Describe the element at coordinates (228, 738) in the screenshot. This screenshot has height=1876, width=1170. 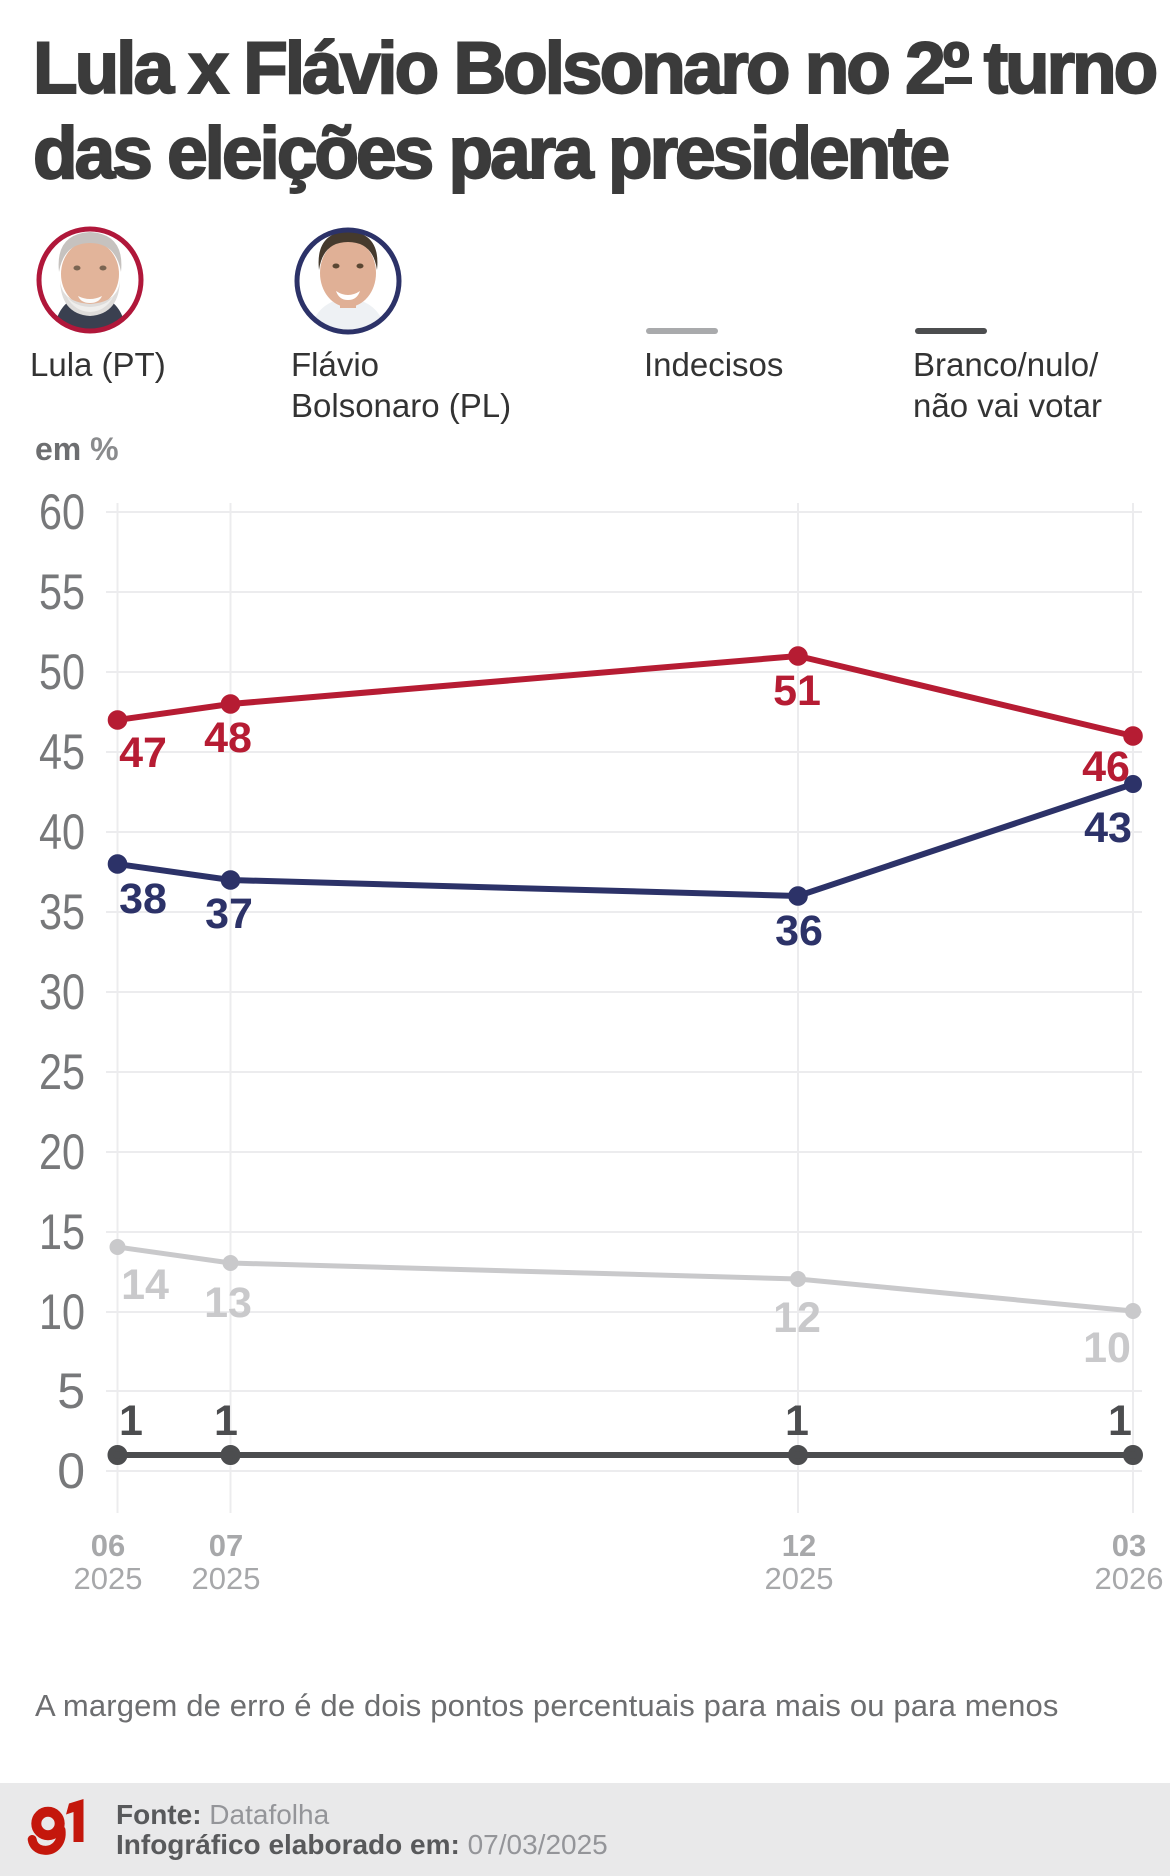
I see `svg-text: 48` at that location.